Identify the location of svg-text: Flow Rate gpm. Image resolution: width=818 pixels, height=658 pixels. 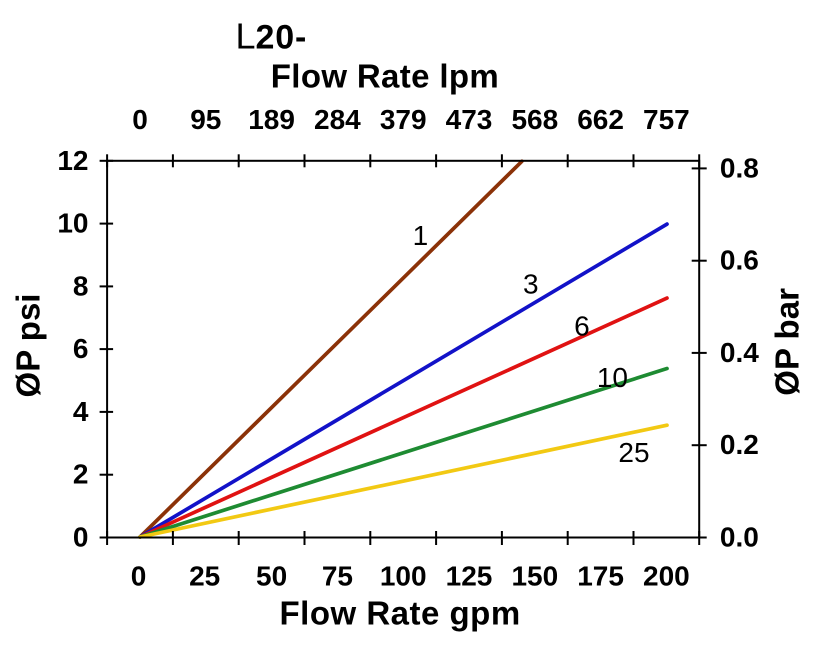
(400, 613).